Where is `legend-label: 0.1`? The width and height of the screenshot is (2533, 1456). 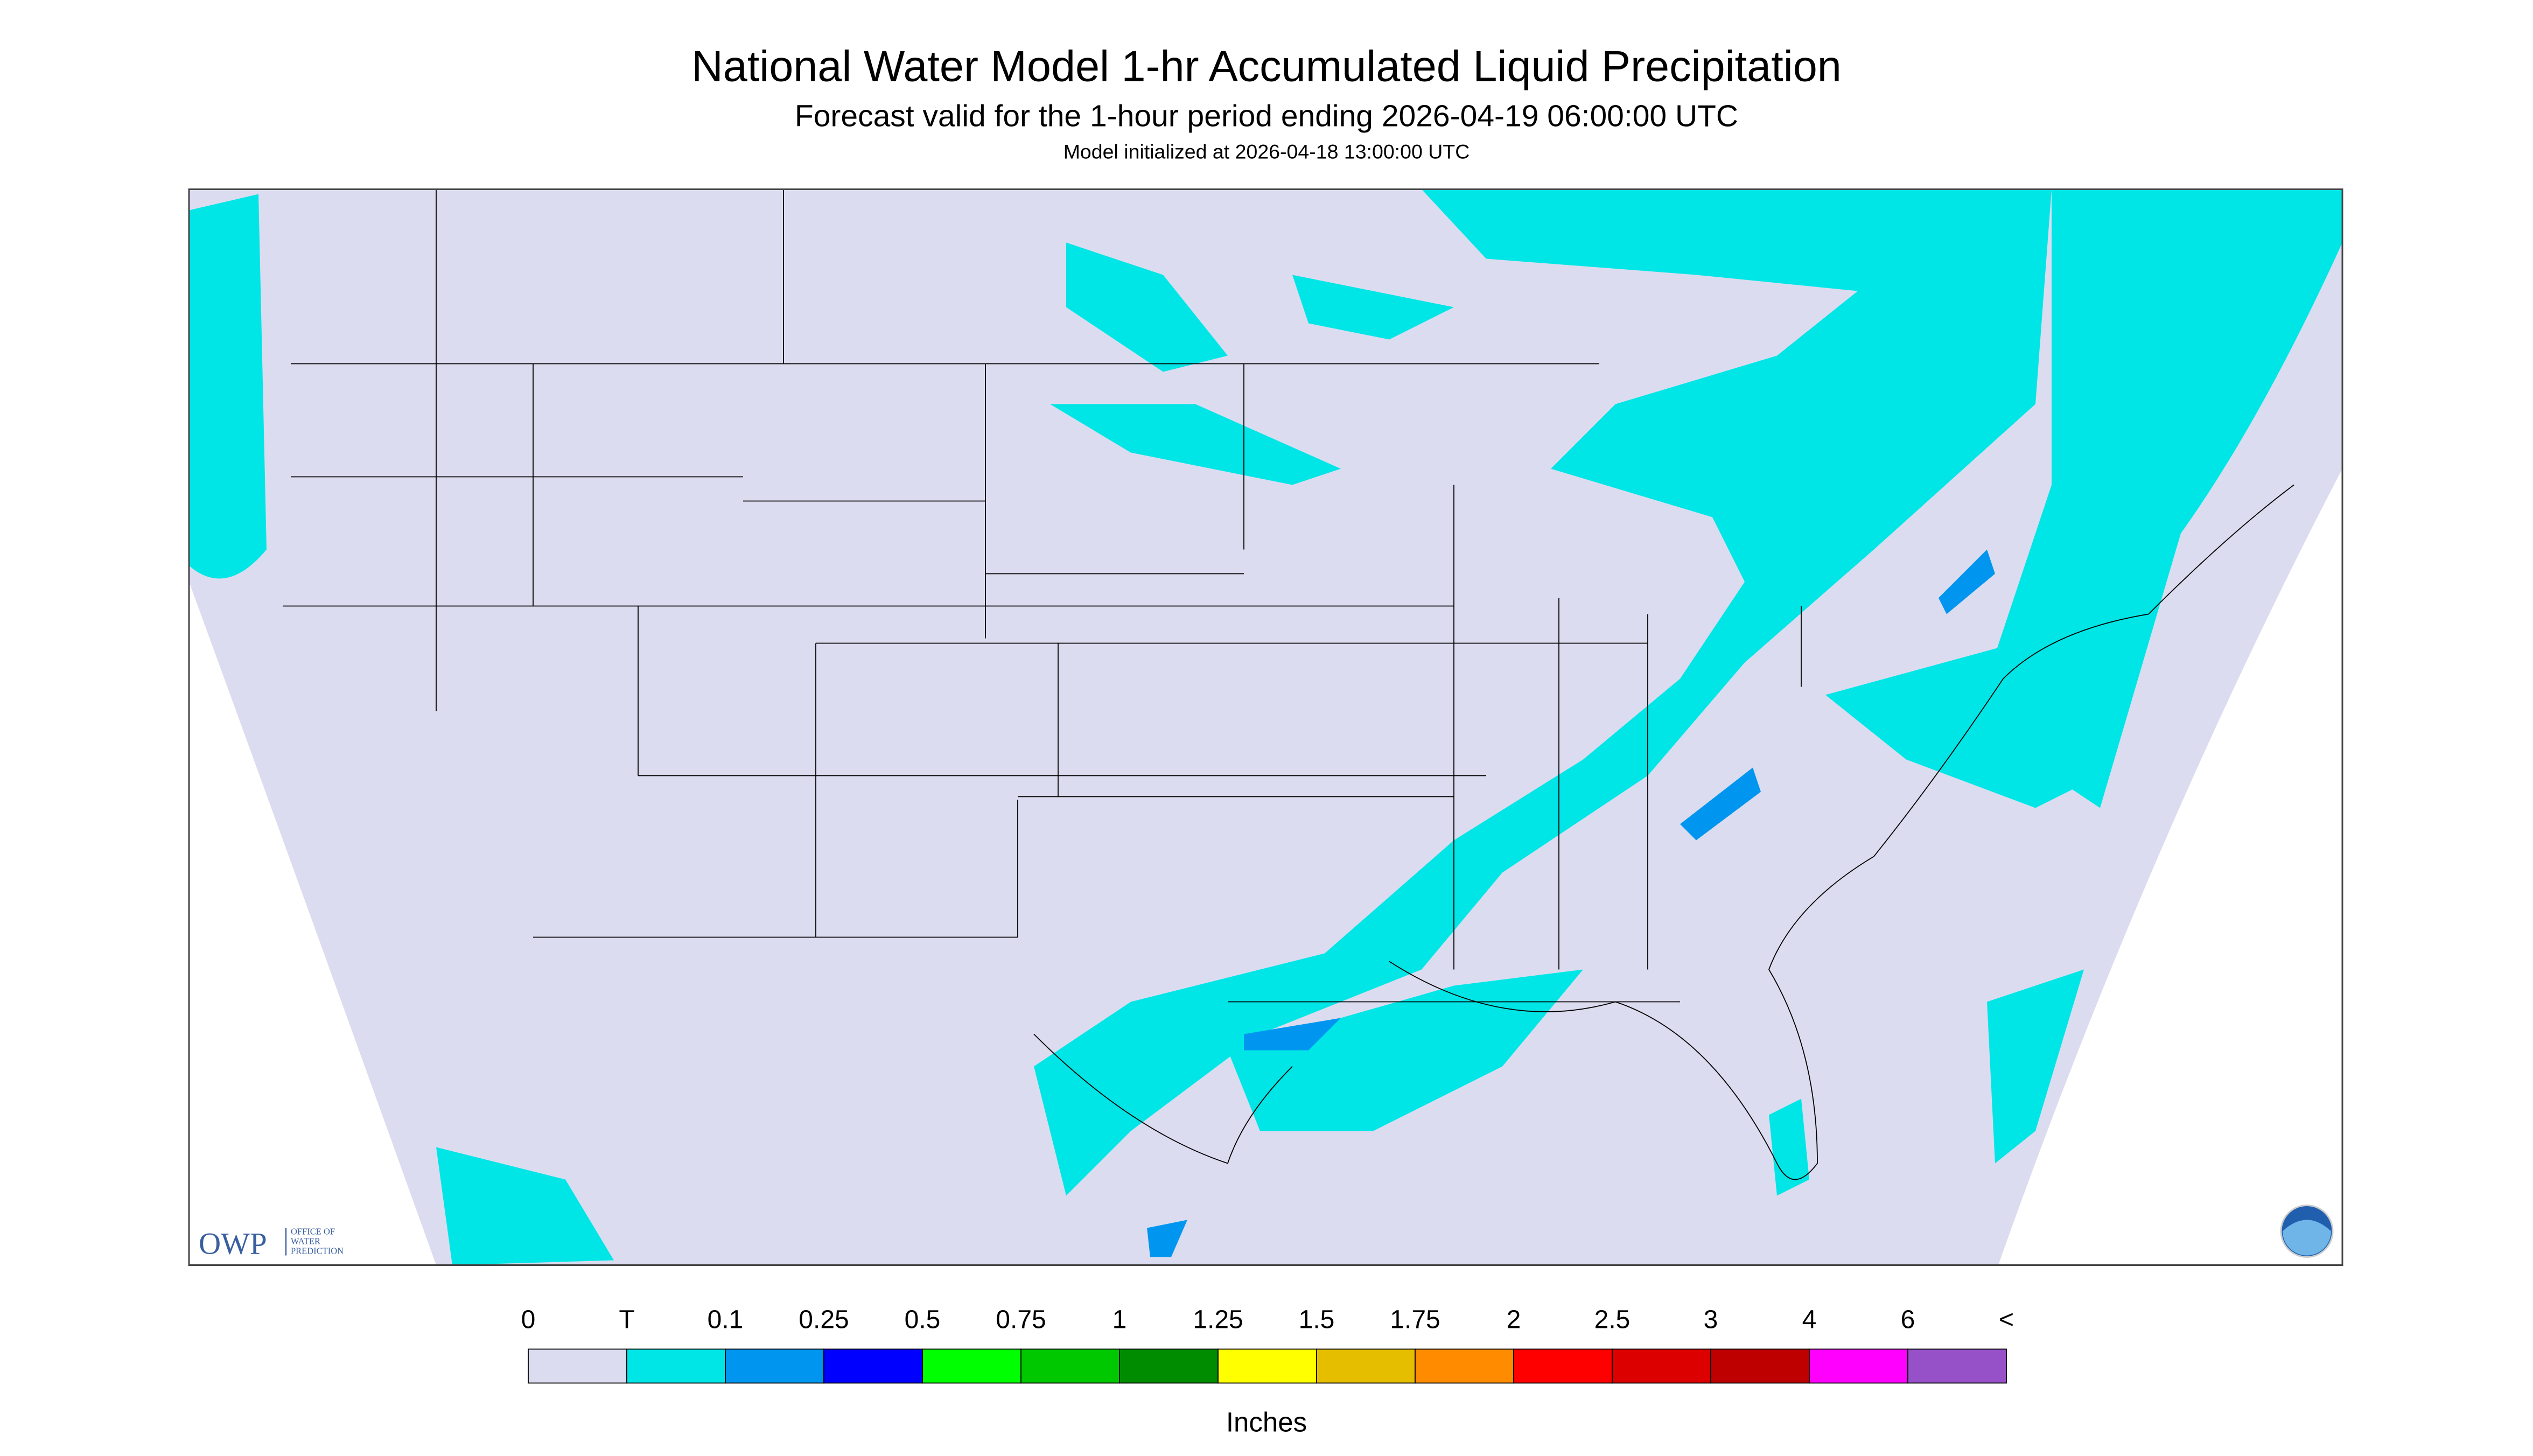
legend-label: 0.1 is located at coordinates (726, 1320).